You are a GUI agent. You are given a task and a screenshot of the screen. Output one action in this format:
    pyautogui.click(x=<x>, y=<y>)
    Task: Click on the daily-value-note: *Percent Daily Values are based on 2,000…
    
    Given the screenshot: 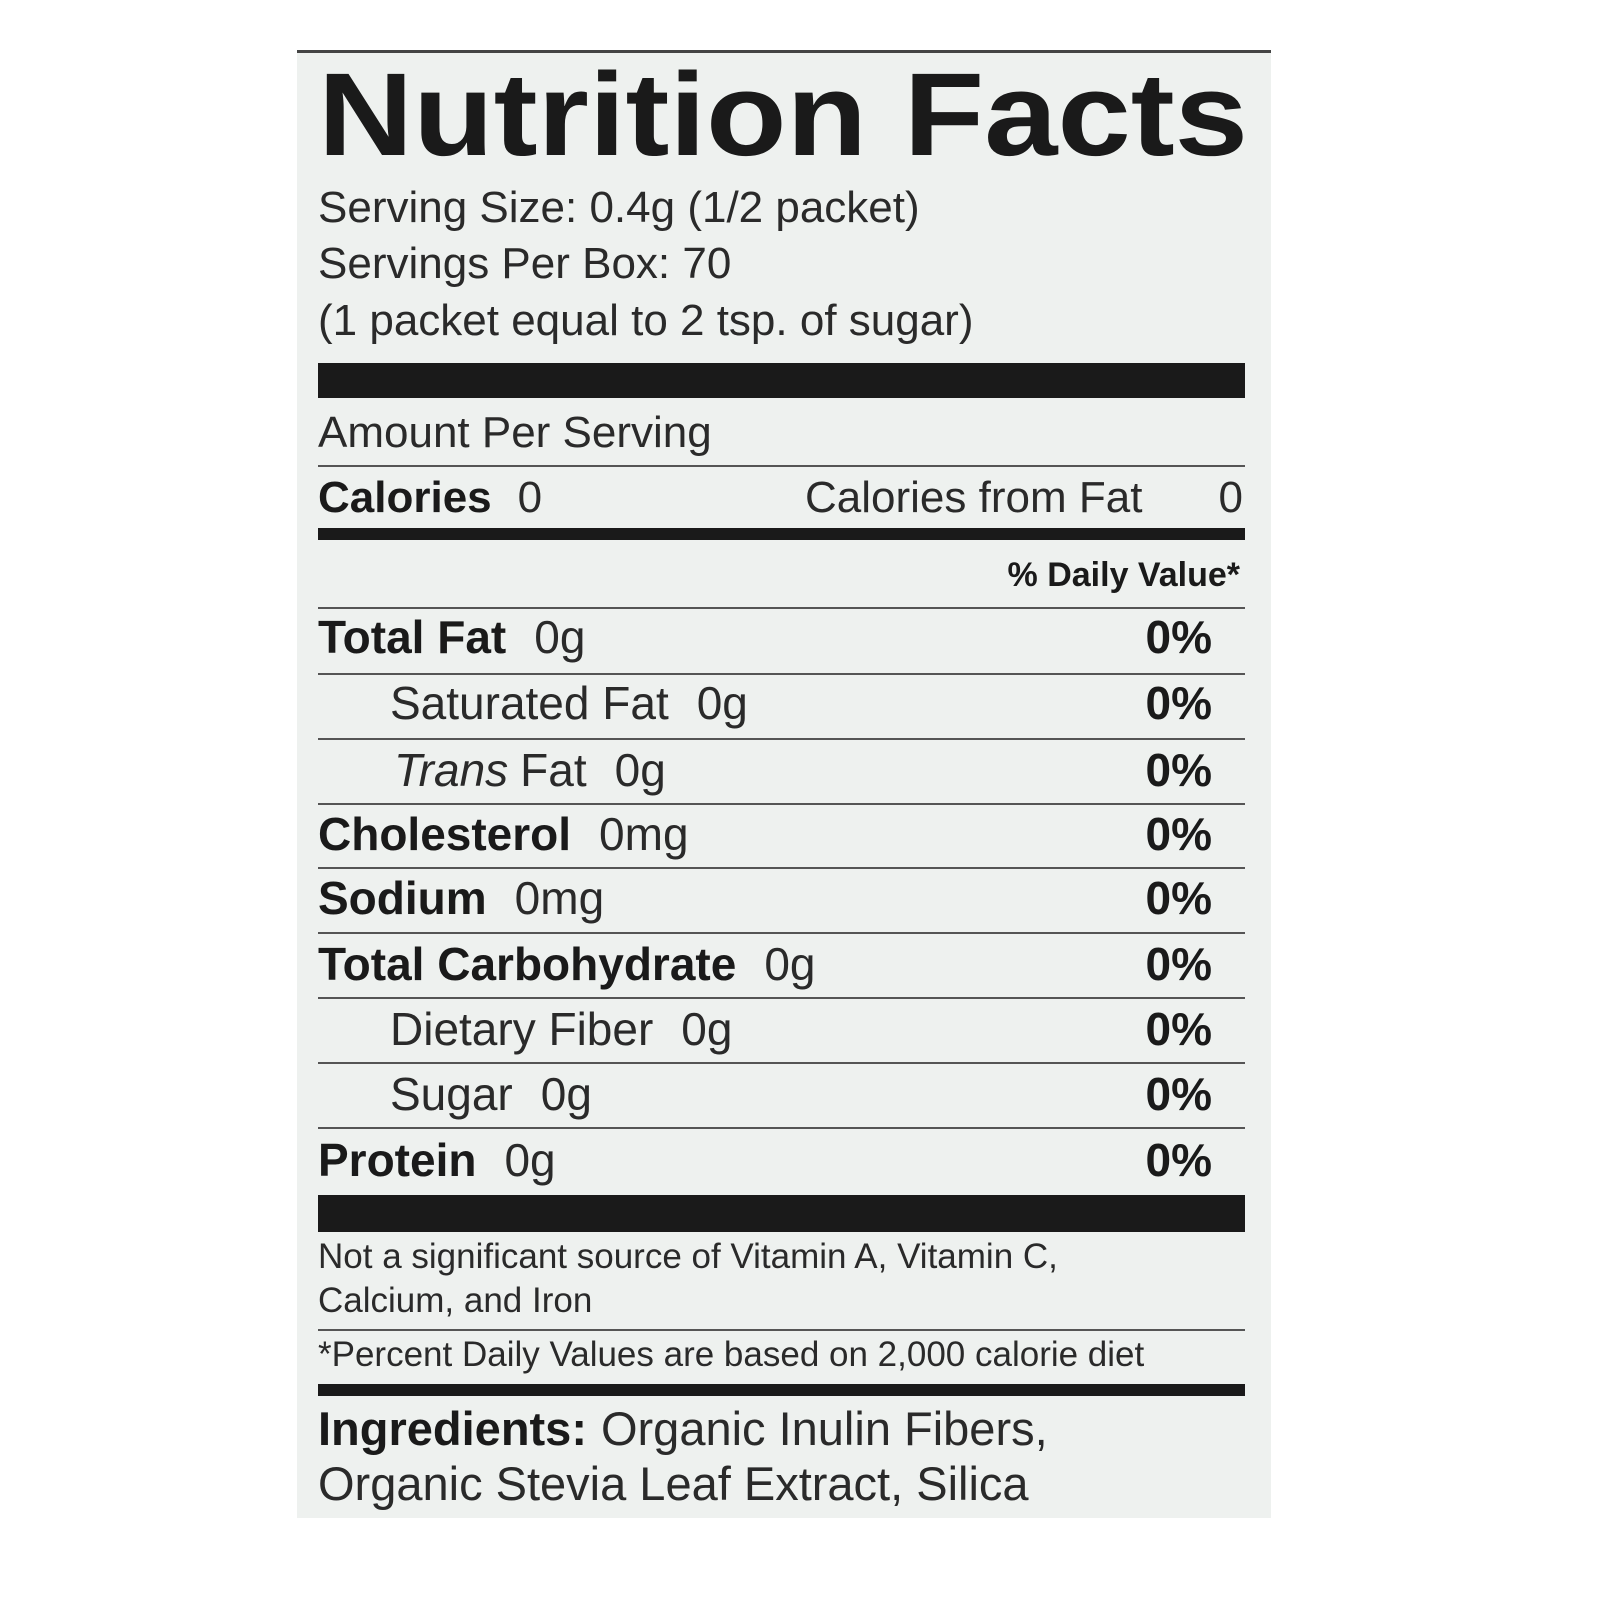 What is the action you would take?
    pyautogui.click(x=731, y=1354)
    